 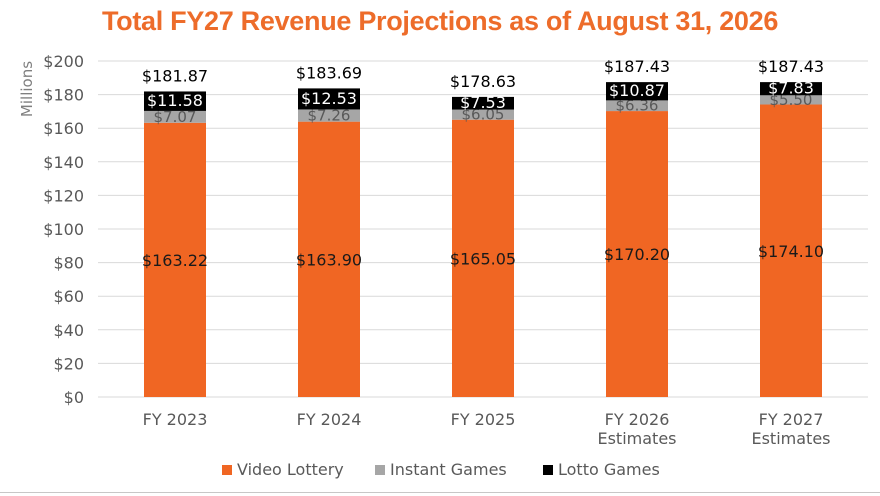 I want to click on data-label-video-lottery: $163.22, so click(x=175, y=260).